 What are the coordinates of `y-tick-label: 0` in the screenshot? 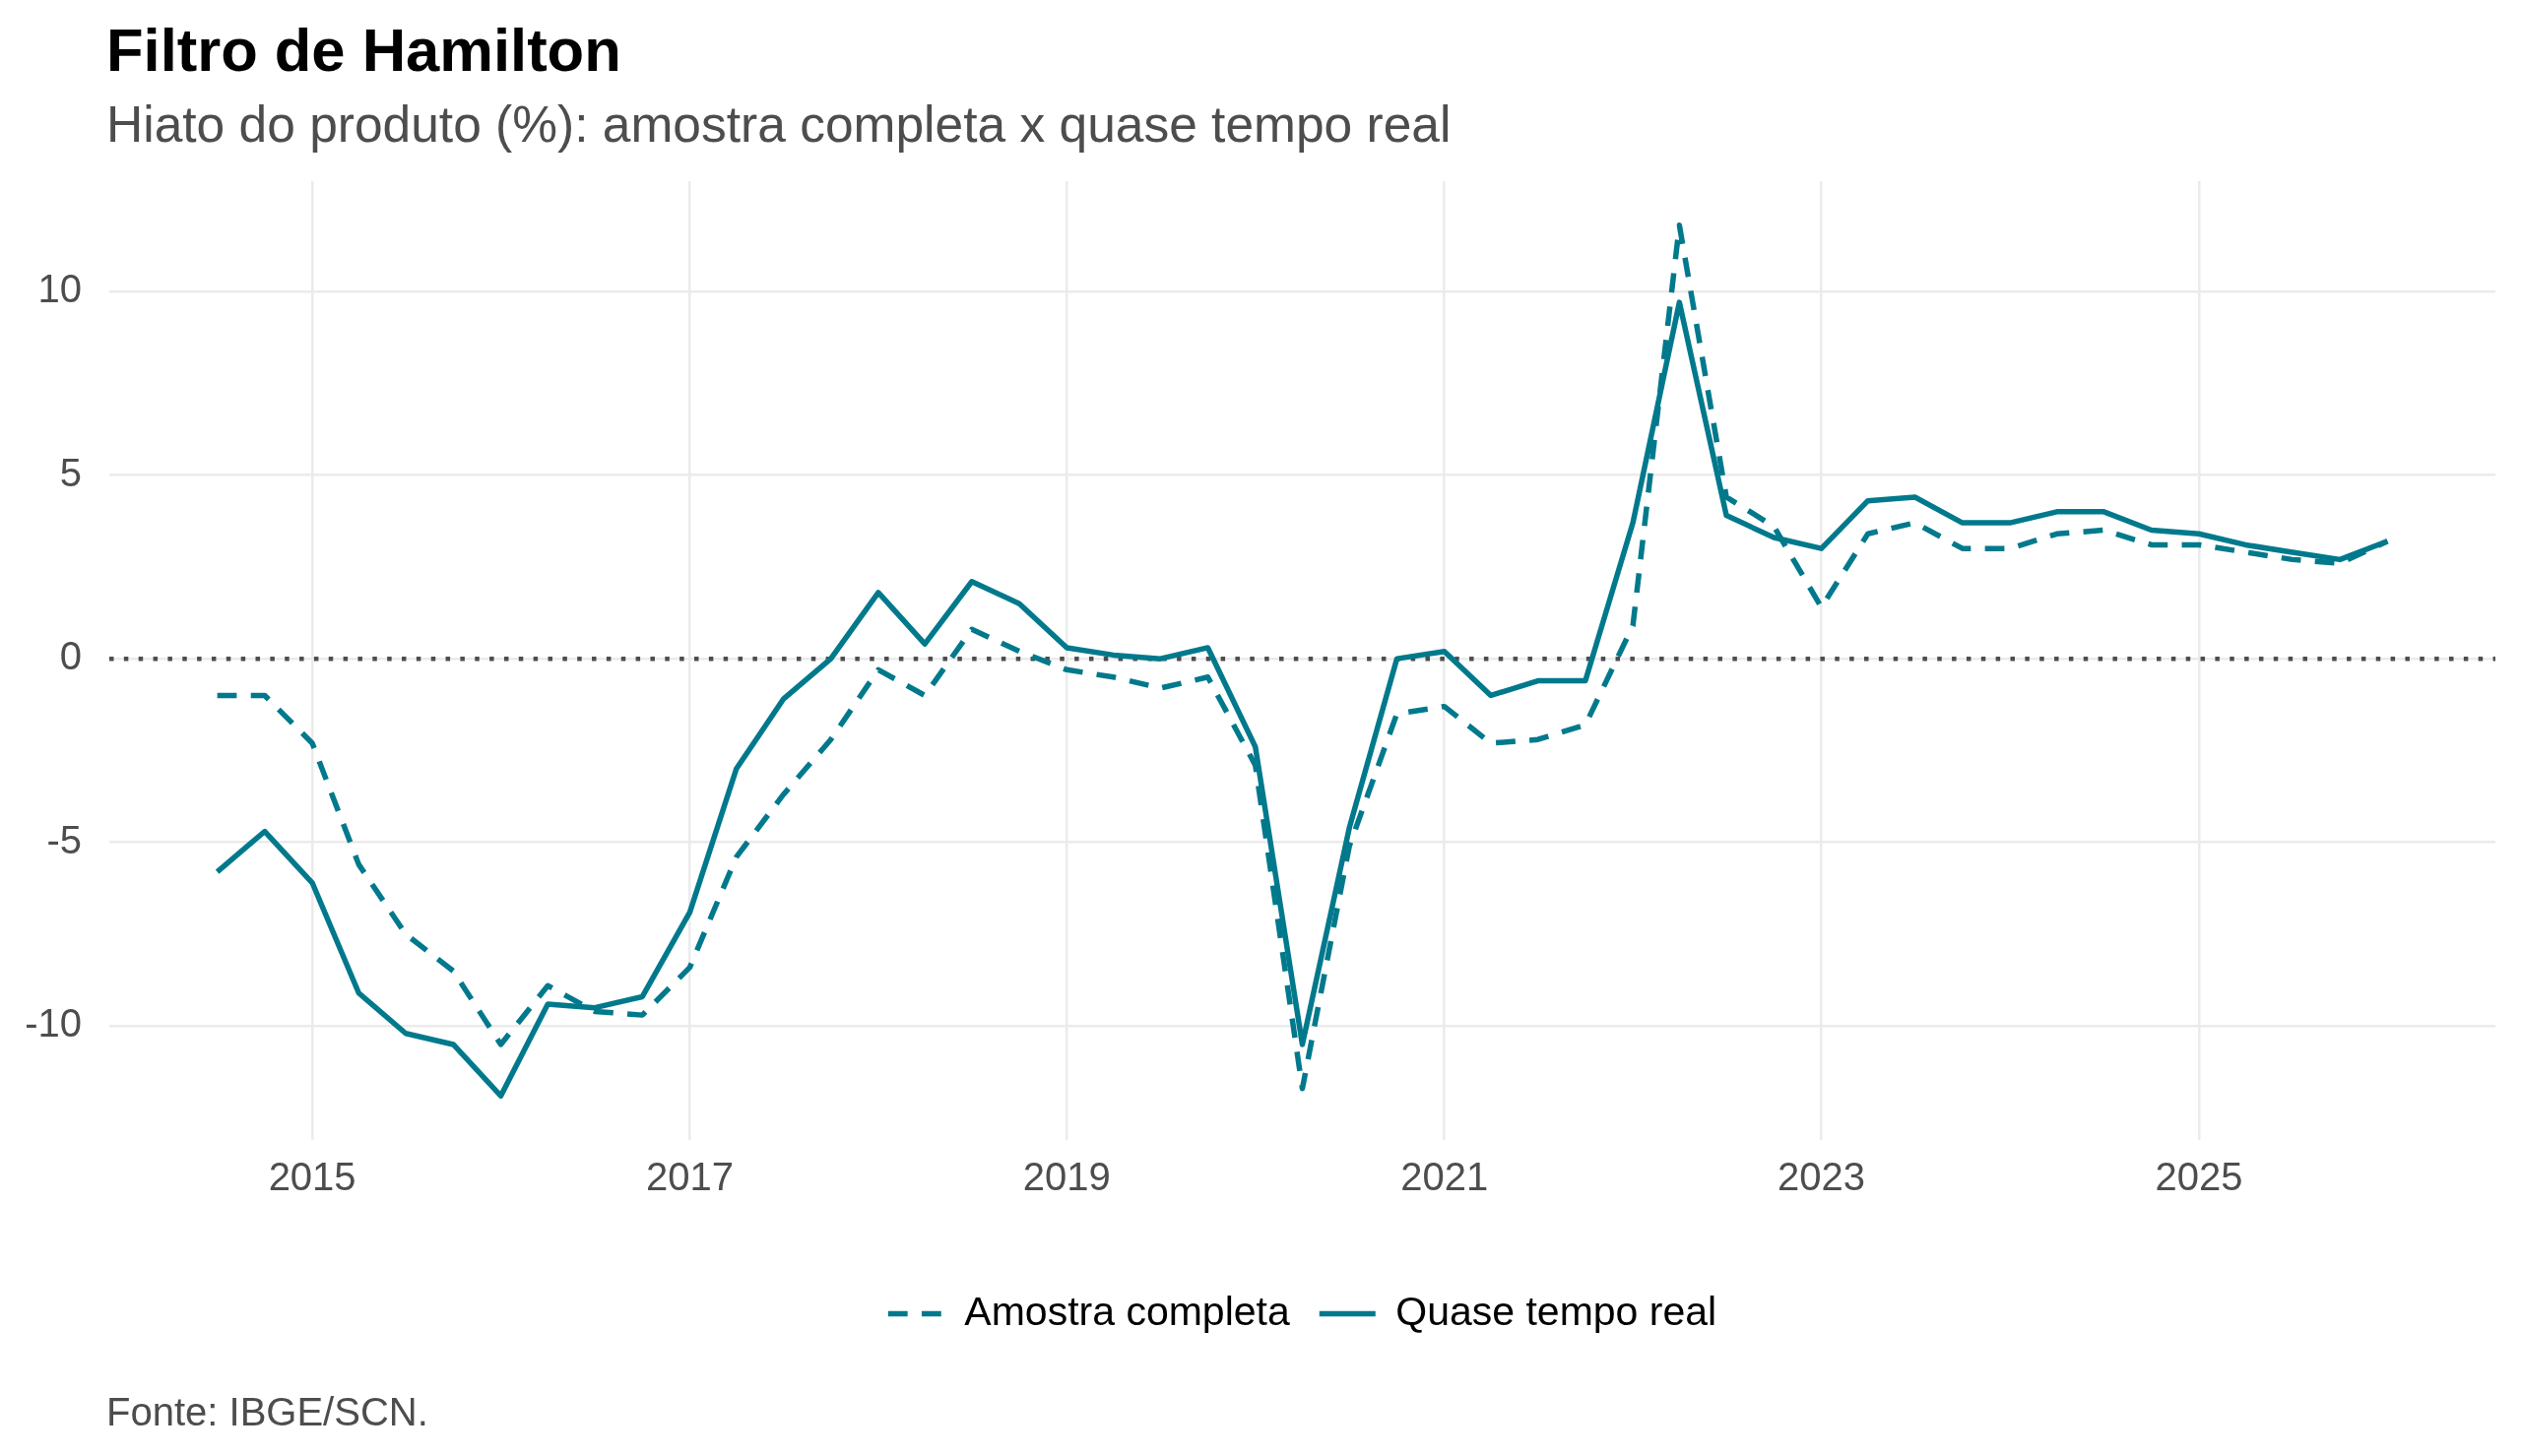 It's located at (70, 656).